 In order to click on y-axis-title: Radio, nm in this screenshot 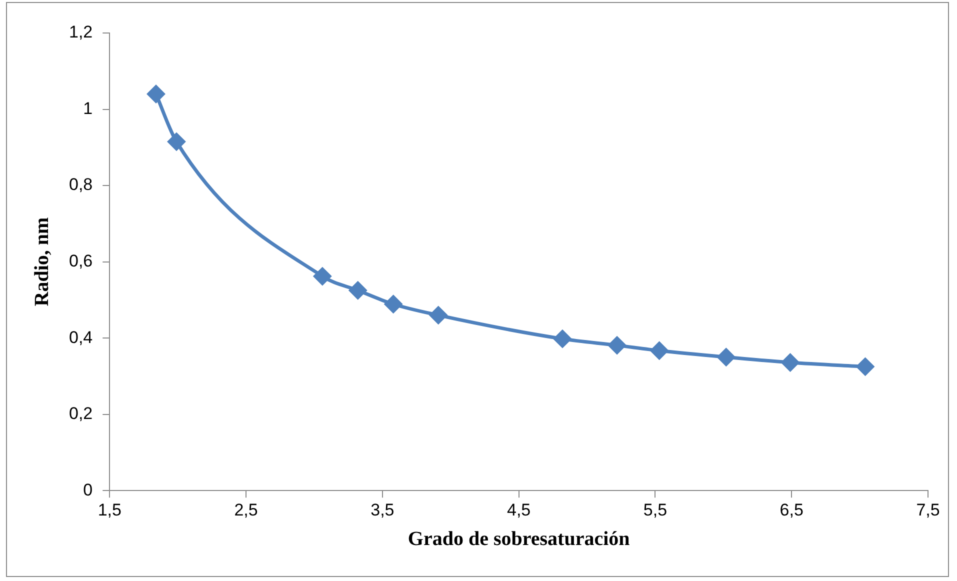, I will do `click(42, 261)`.